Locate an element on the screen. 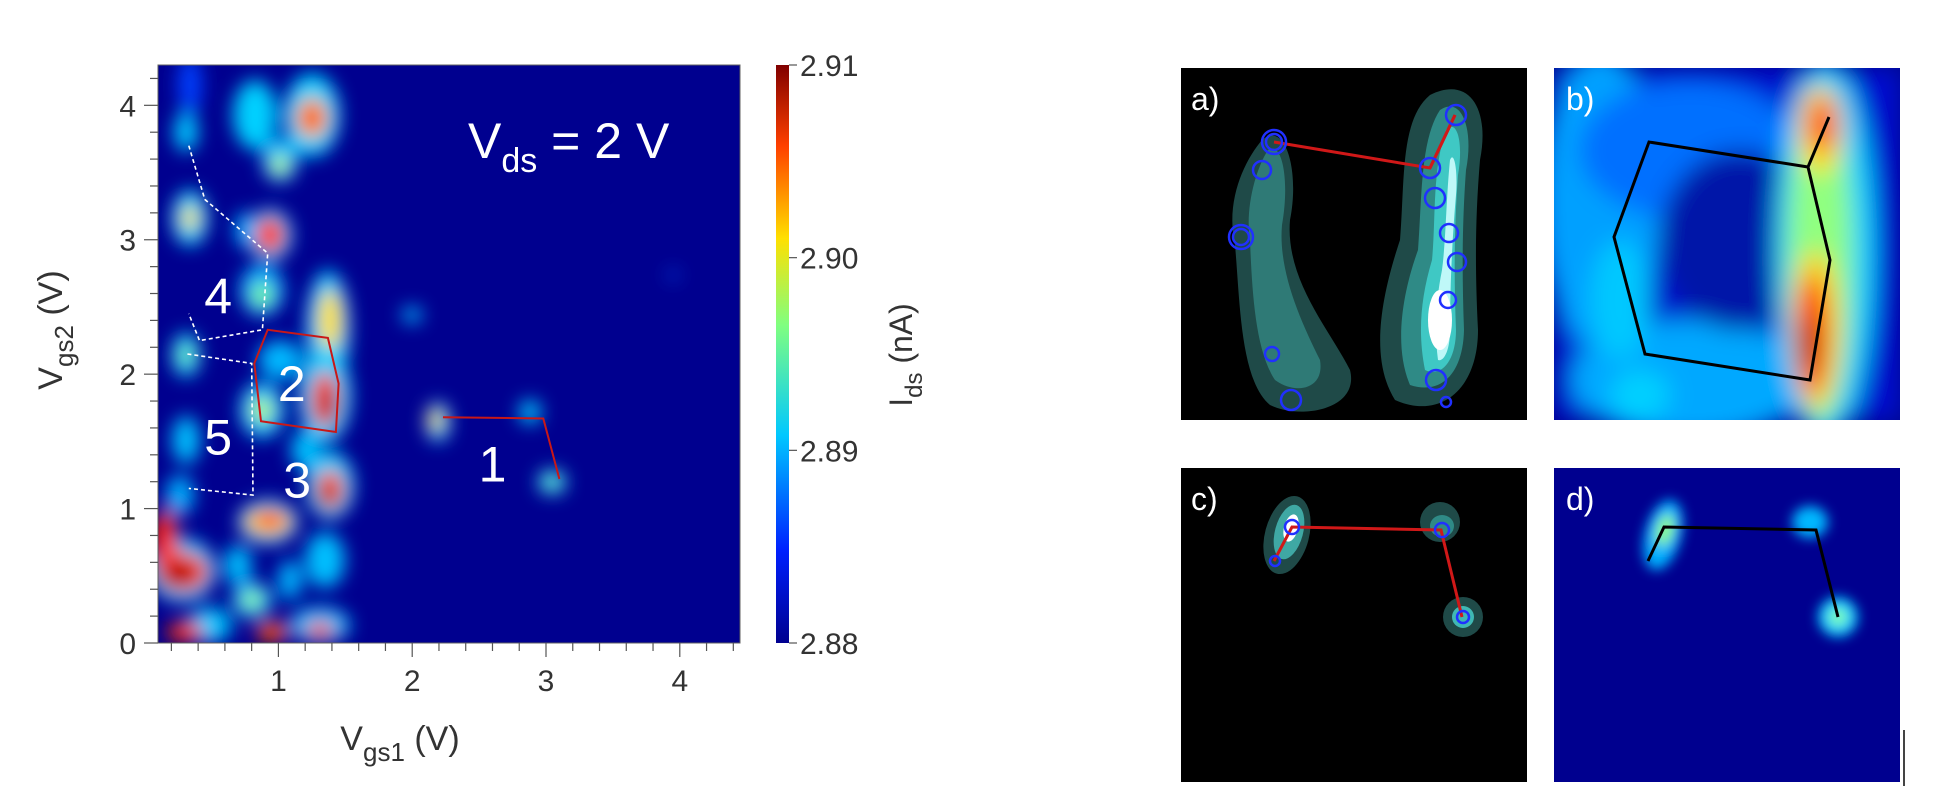 The height and width of the screenshot is (790, 1934). vds-annotation: Vds = 2 V is located at coordinates (569, 146).